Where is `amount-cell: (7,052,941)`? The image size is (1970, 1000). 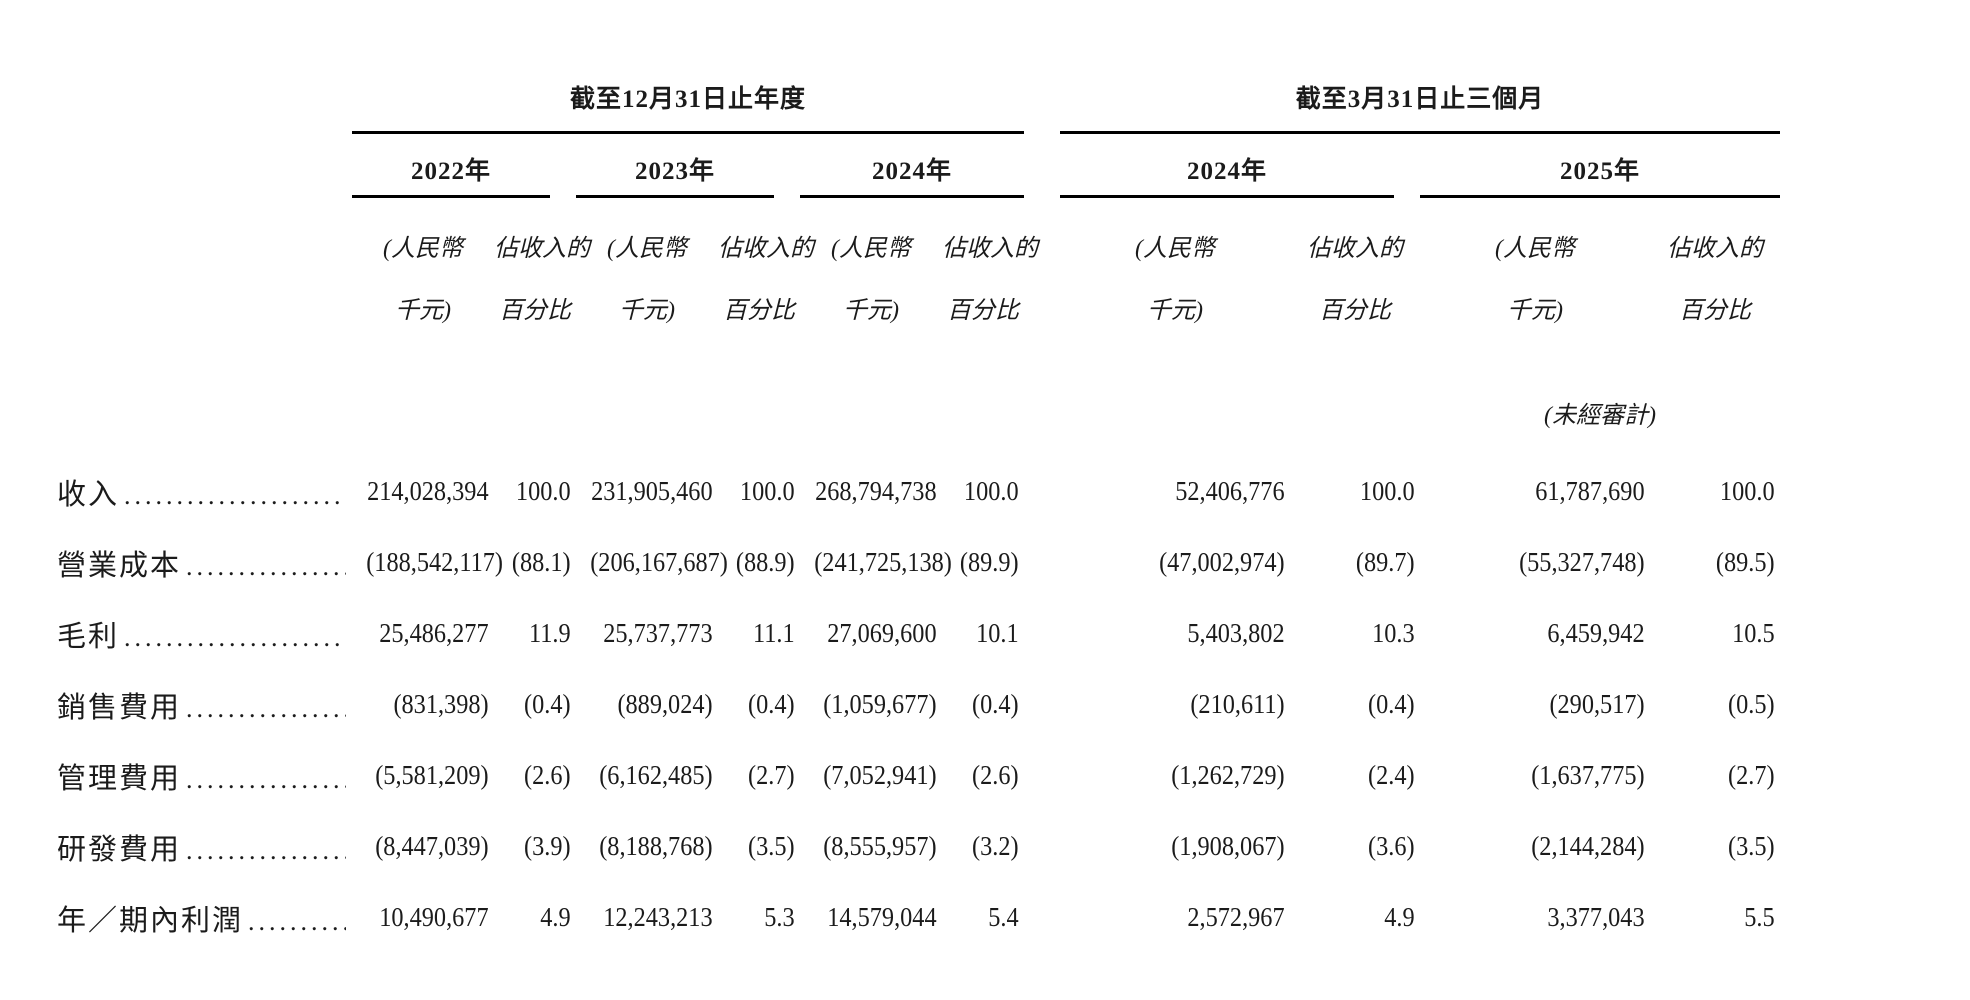
amount-cell: (7,052,941) is located at coordinates (880, 775).